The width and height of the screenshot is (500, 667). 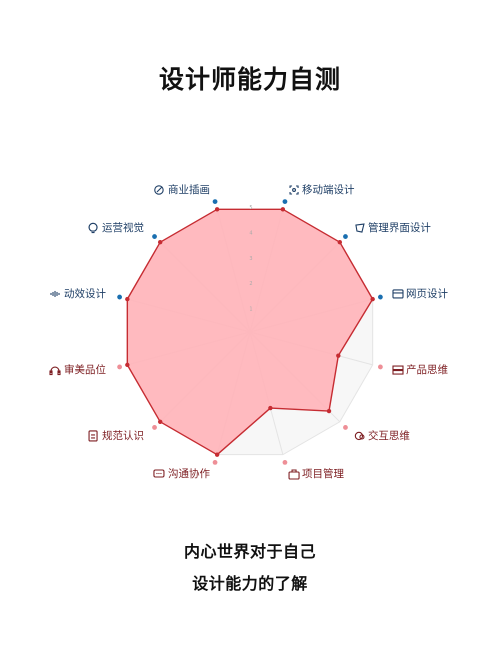 I want to click on axis-label-10: 动效设计, so click(x=78, y=293).